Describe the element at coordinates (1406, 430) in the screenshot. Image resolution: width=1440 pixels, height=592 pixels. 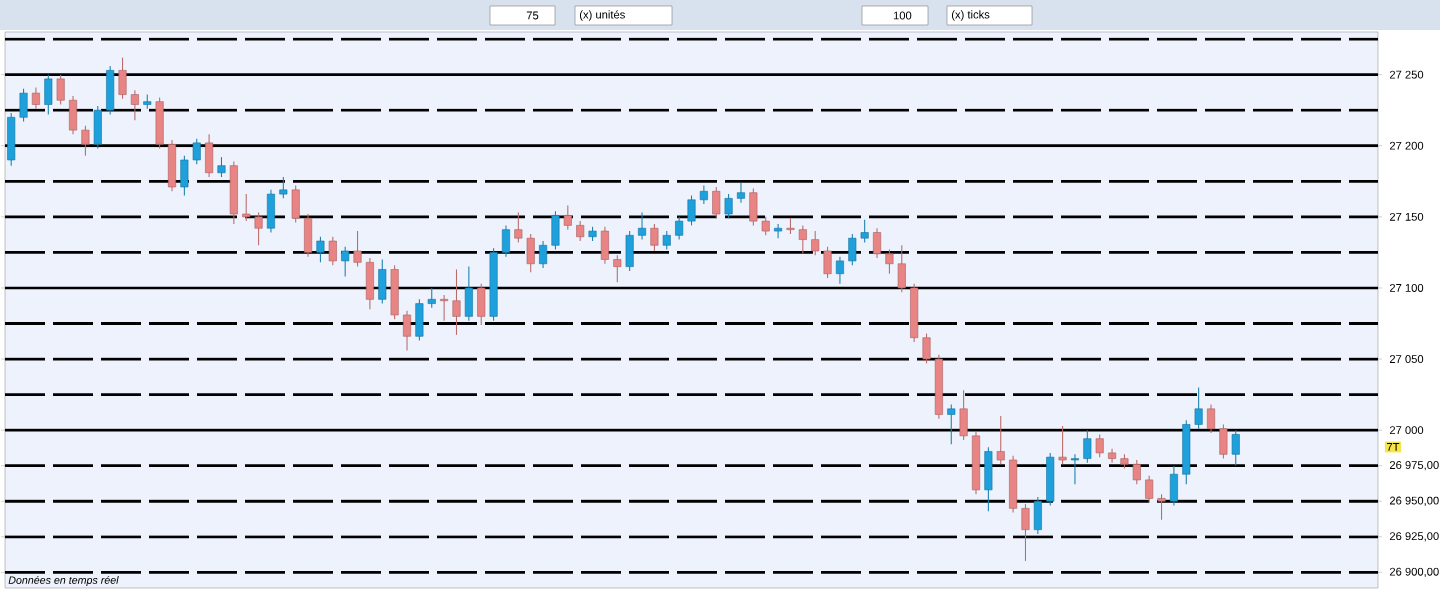
I see `y-tick-label: 27 000` at that location.